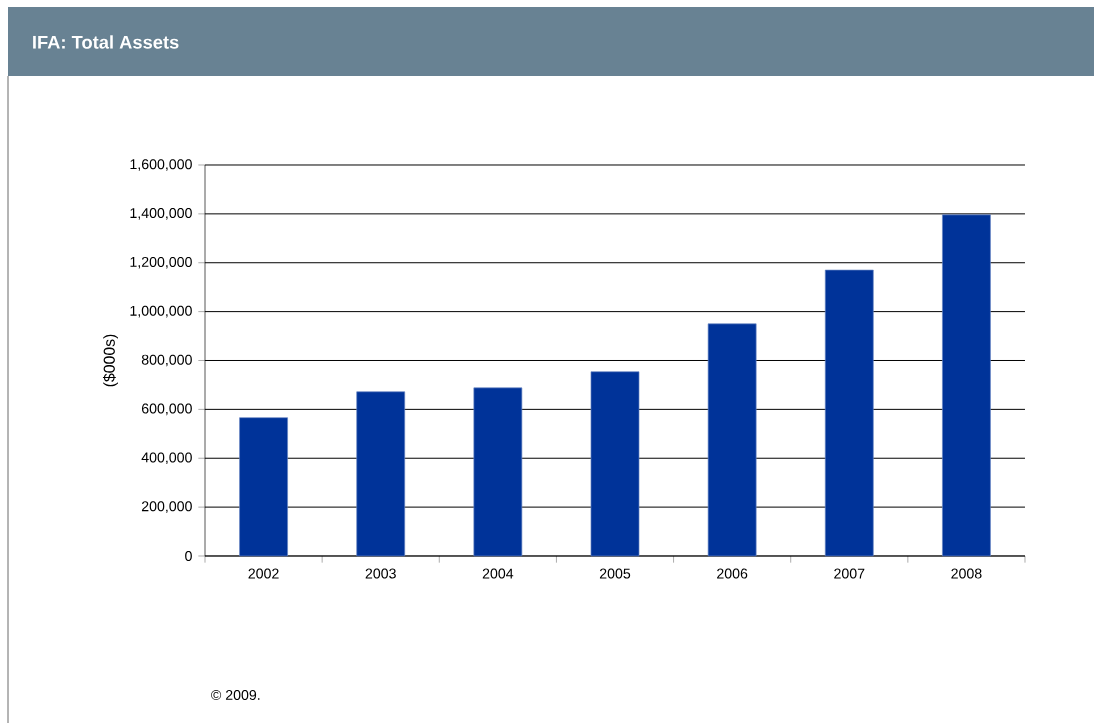  I want to click on y-tick-label: 1,200,000, so click(161, 262).